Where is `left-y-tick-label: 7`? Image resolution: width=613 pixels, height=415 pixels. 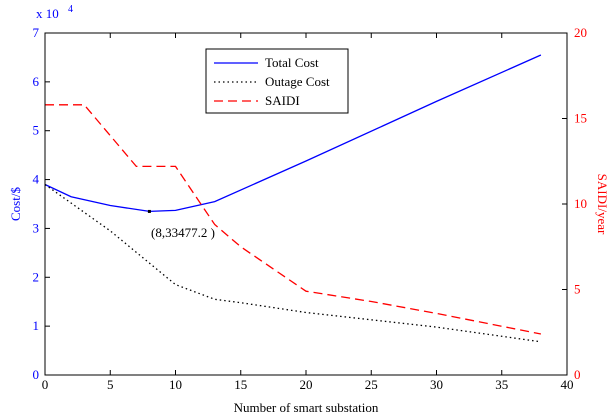 left-y-tick-label: 7 is located at coordinates (36, 32).